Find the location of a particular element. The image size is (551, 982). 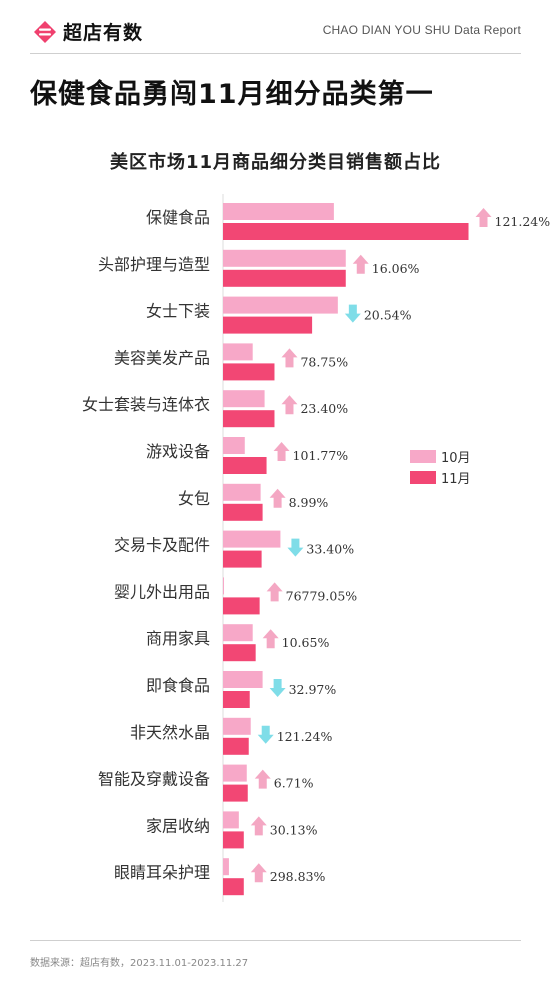

legend-label-nov: 11月 is located at coordinates (456, 479).